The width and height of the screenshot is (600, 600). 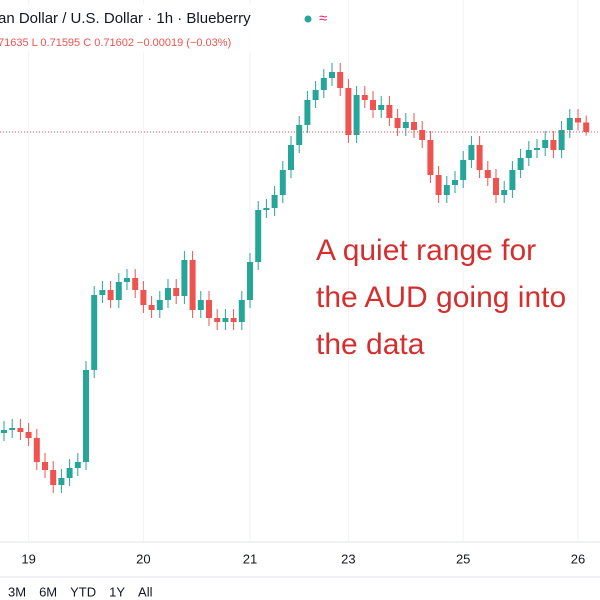 What do you see at coordinates (250, 558) in the screenshot?
I see `x-tick-label: 21` at bounding box center [250, 558].